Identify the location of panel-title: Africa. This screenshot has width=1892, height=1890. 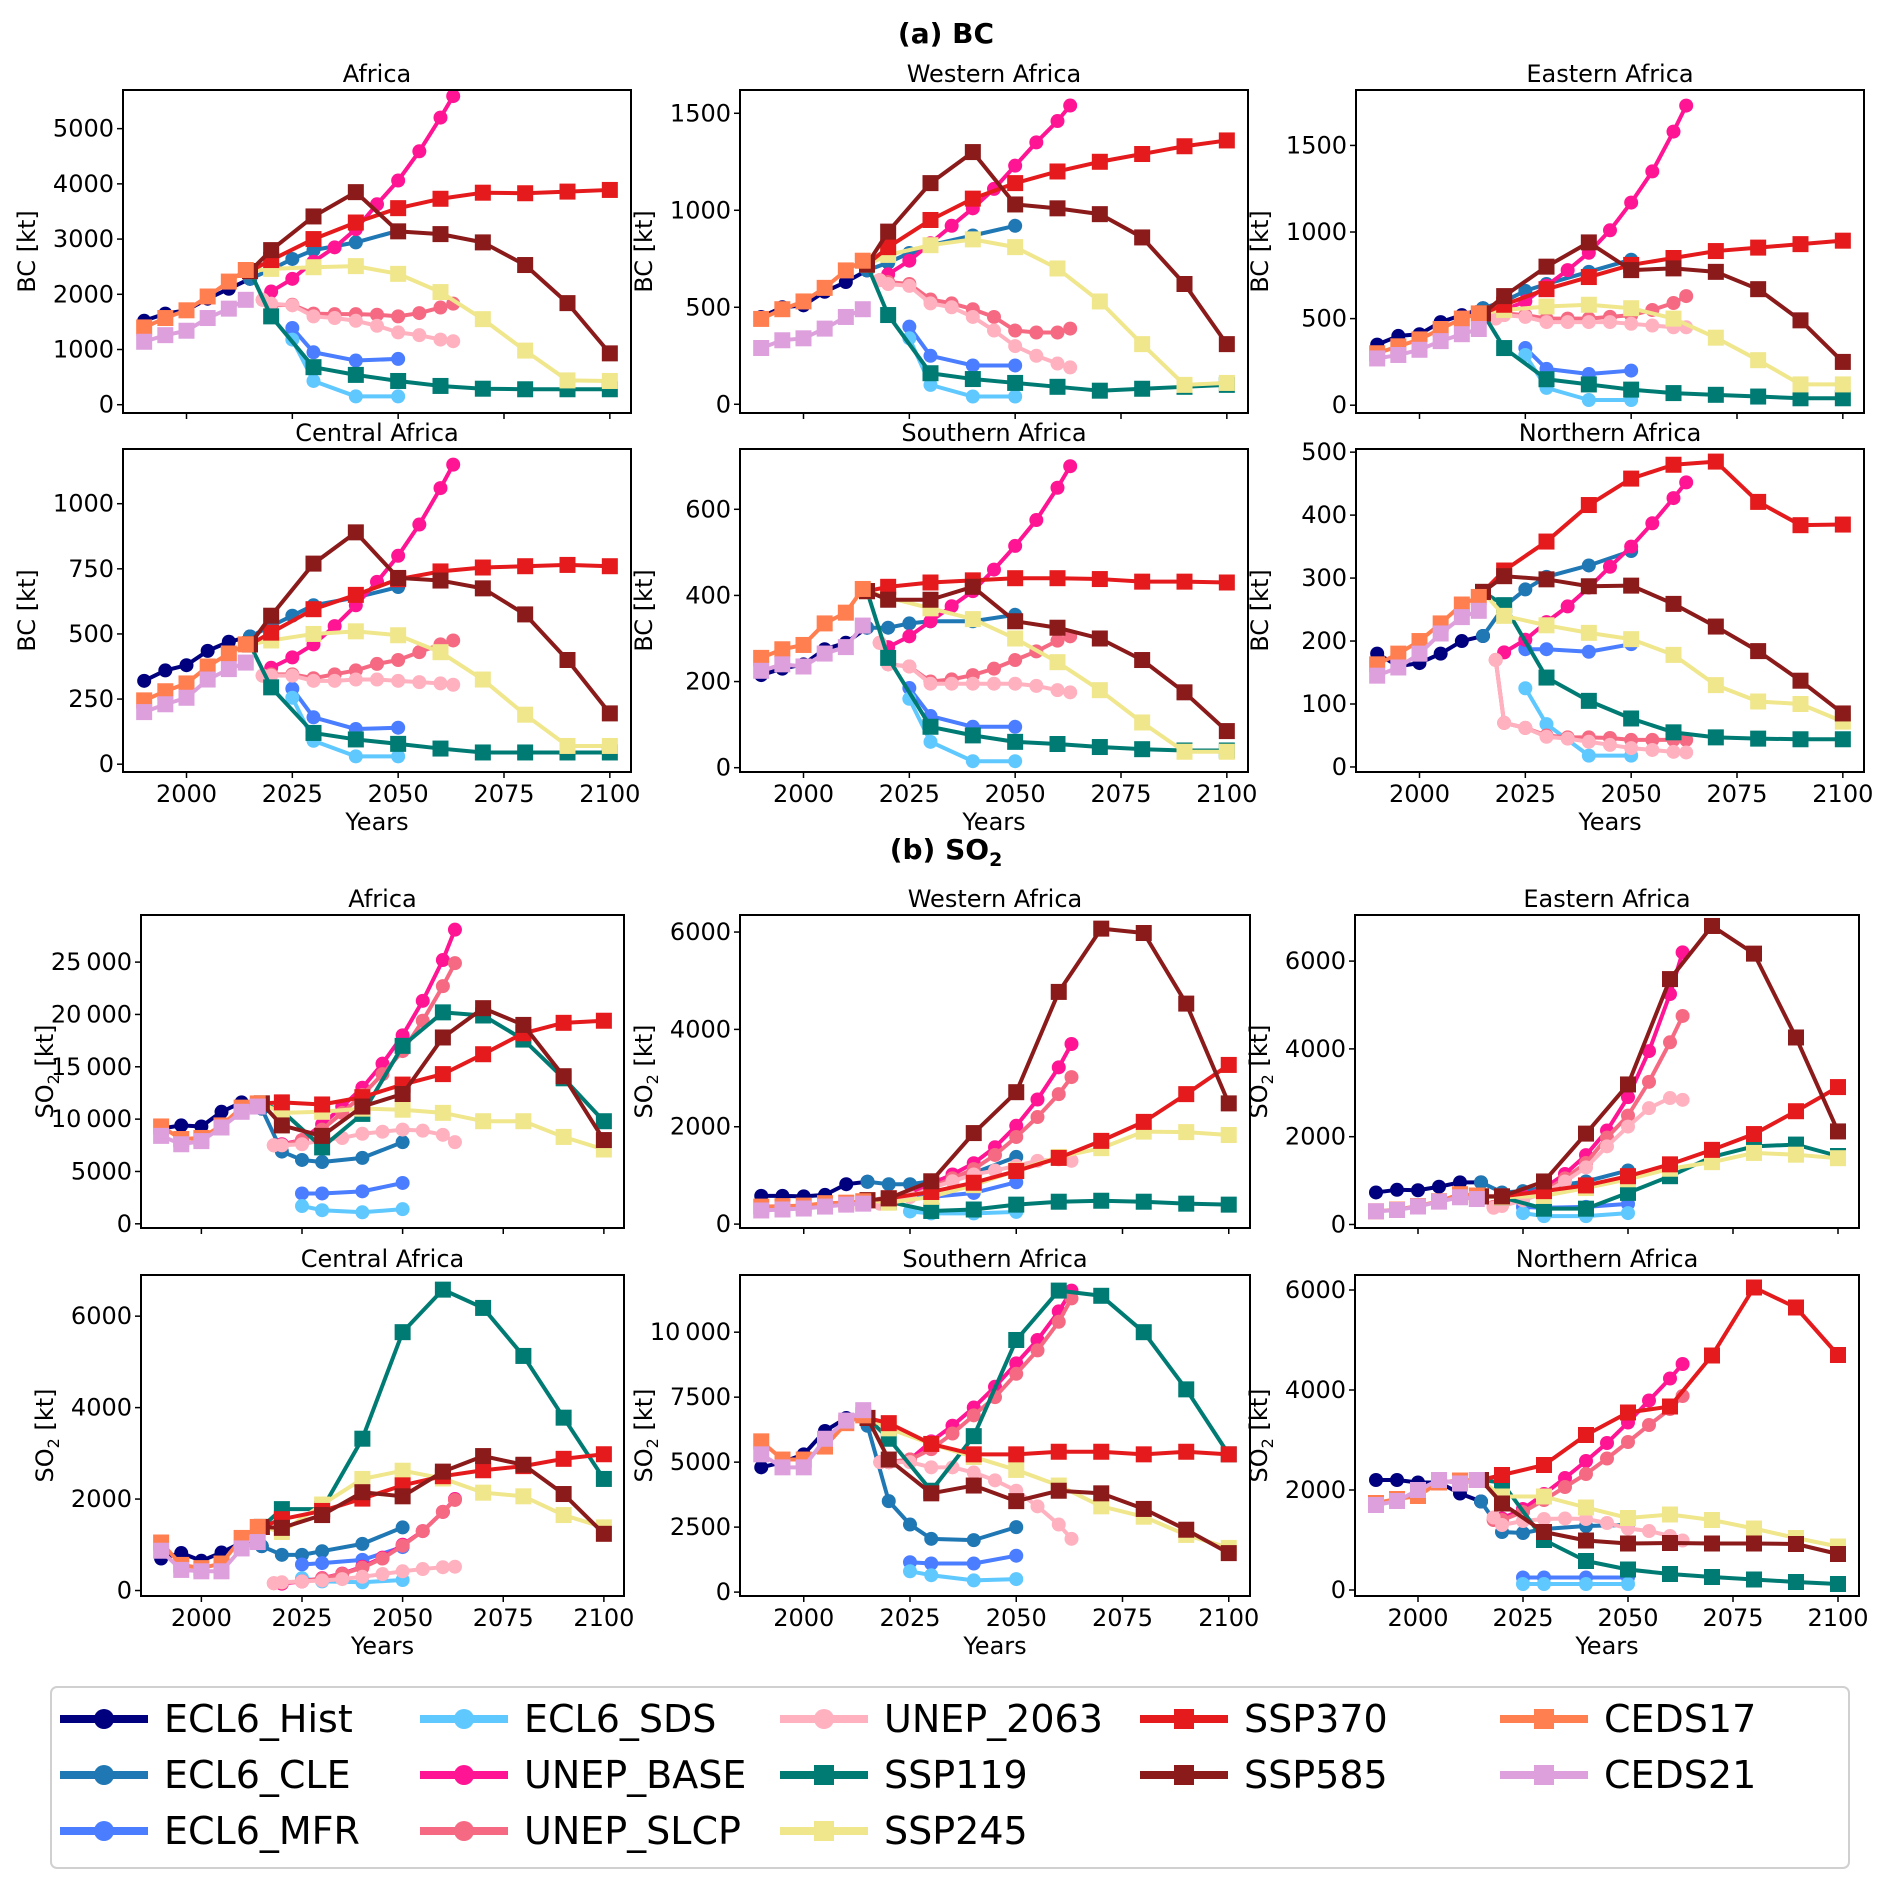
(382, 899).